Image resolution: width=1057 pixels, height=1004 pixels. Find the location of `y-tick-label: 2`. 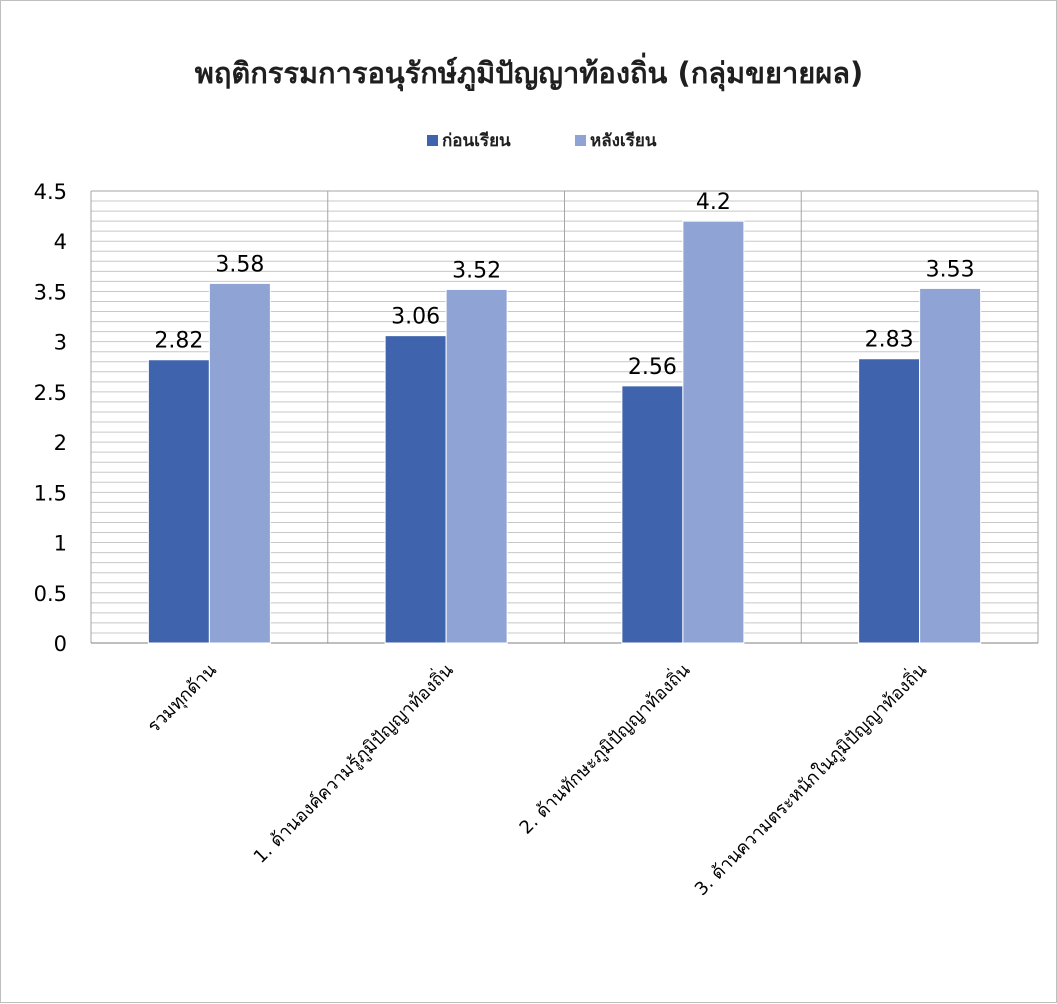

y-tick-label: 2 is located at coordinates (60, 443).